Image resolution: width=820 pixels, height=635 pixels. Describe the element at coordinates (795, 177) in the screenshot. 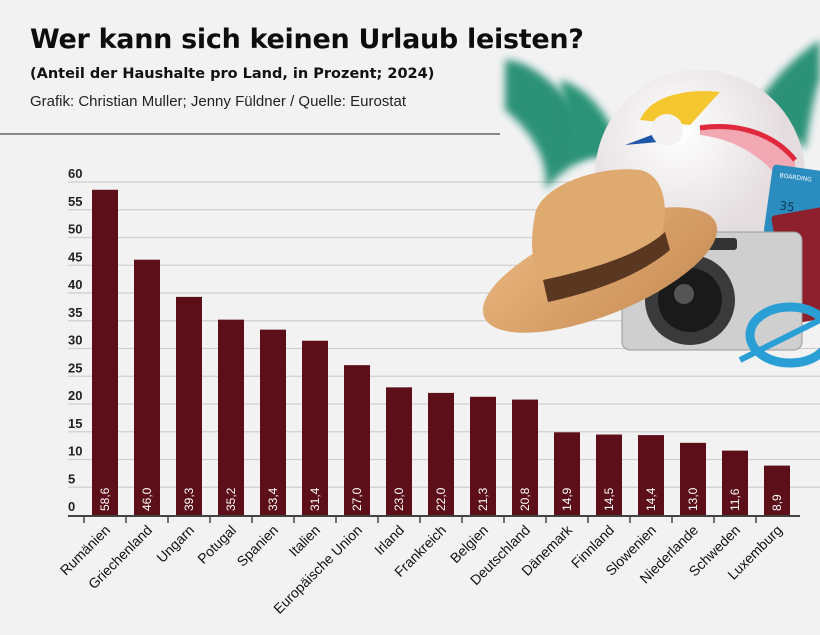

I see `ticket-text: BOARDING` at that location.